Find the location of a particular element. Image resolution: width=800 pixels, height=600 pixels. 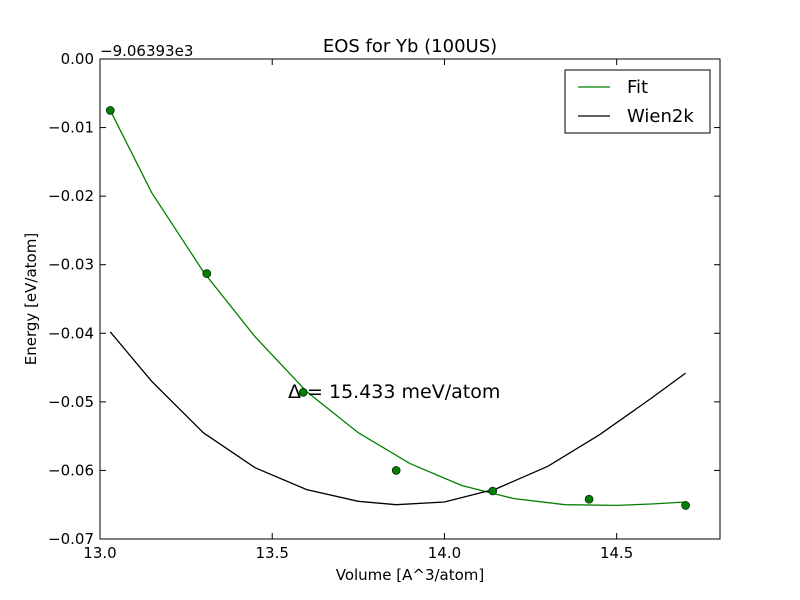

y-tick-label: −0.02 is located at coordinates (71, 196).